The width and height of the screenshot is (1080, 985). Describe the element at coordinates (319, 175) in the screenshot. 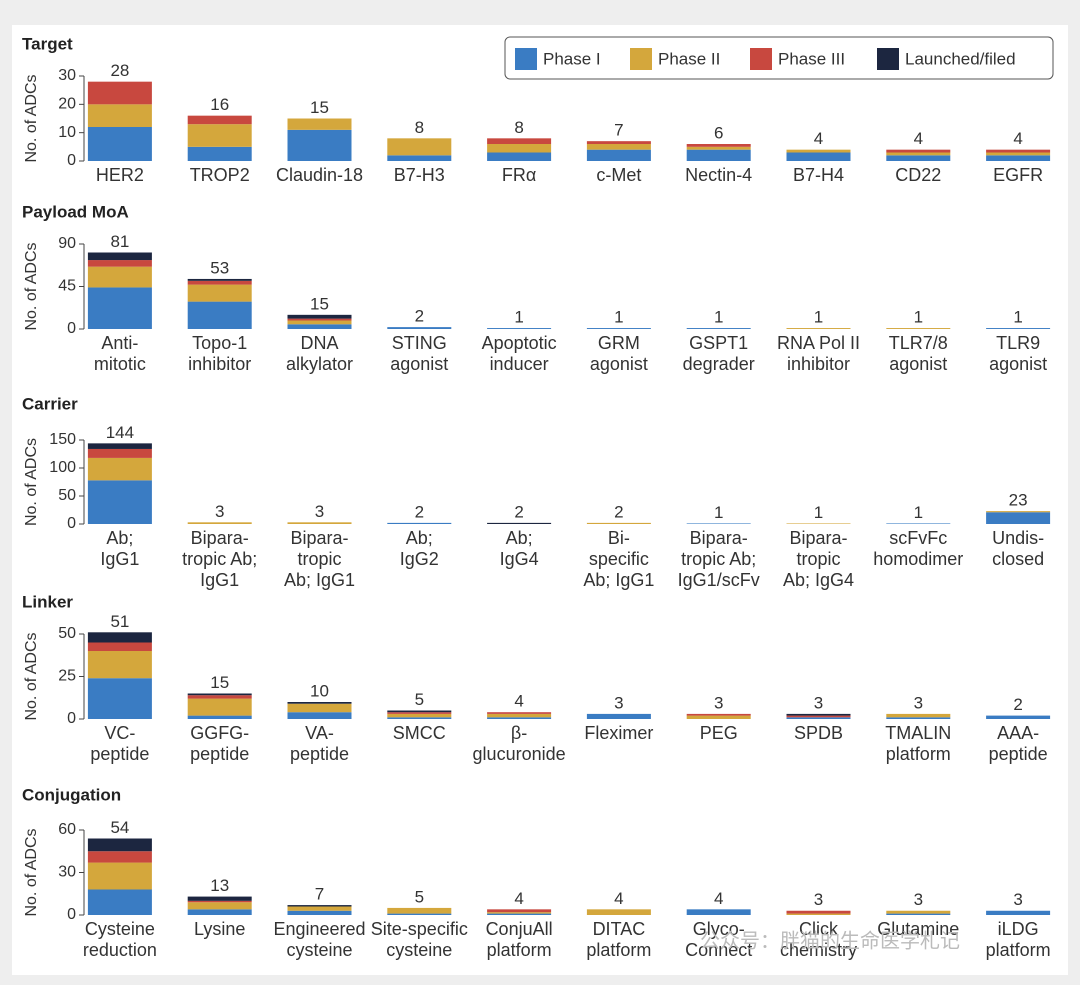

I see `x-tick-label: Claudin-18` at that location.